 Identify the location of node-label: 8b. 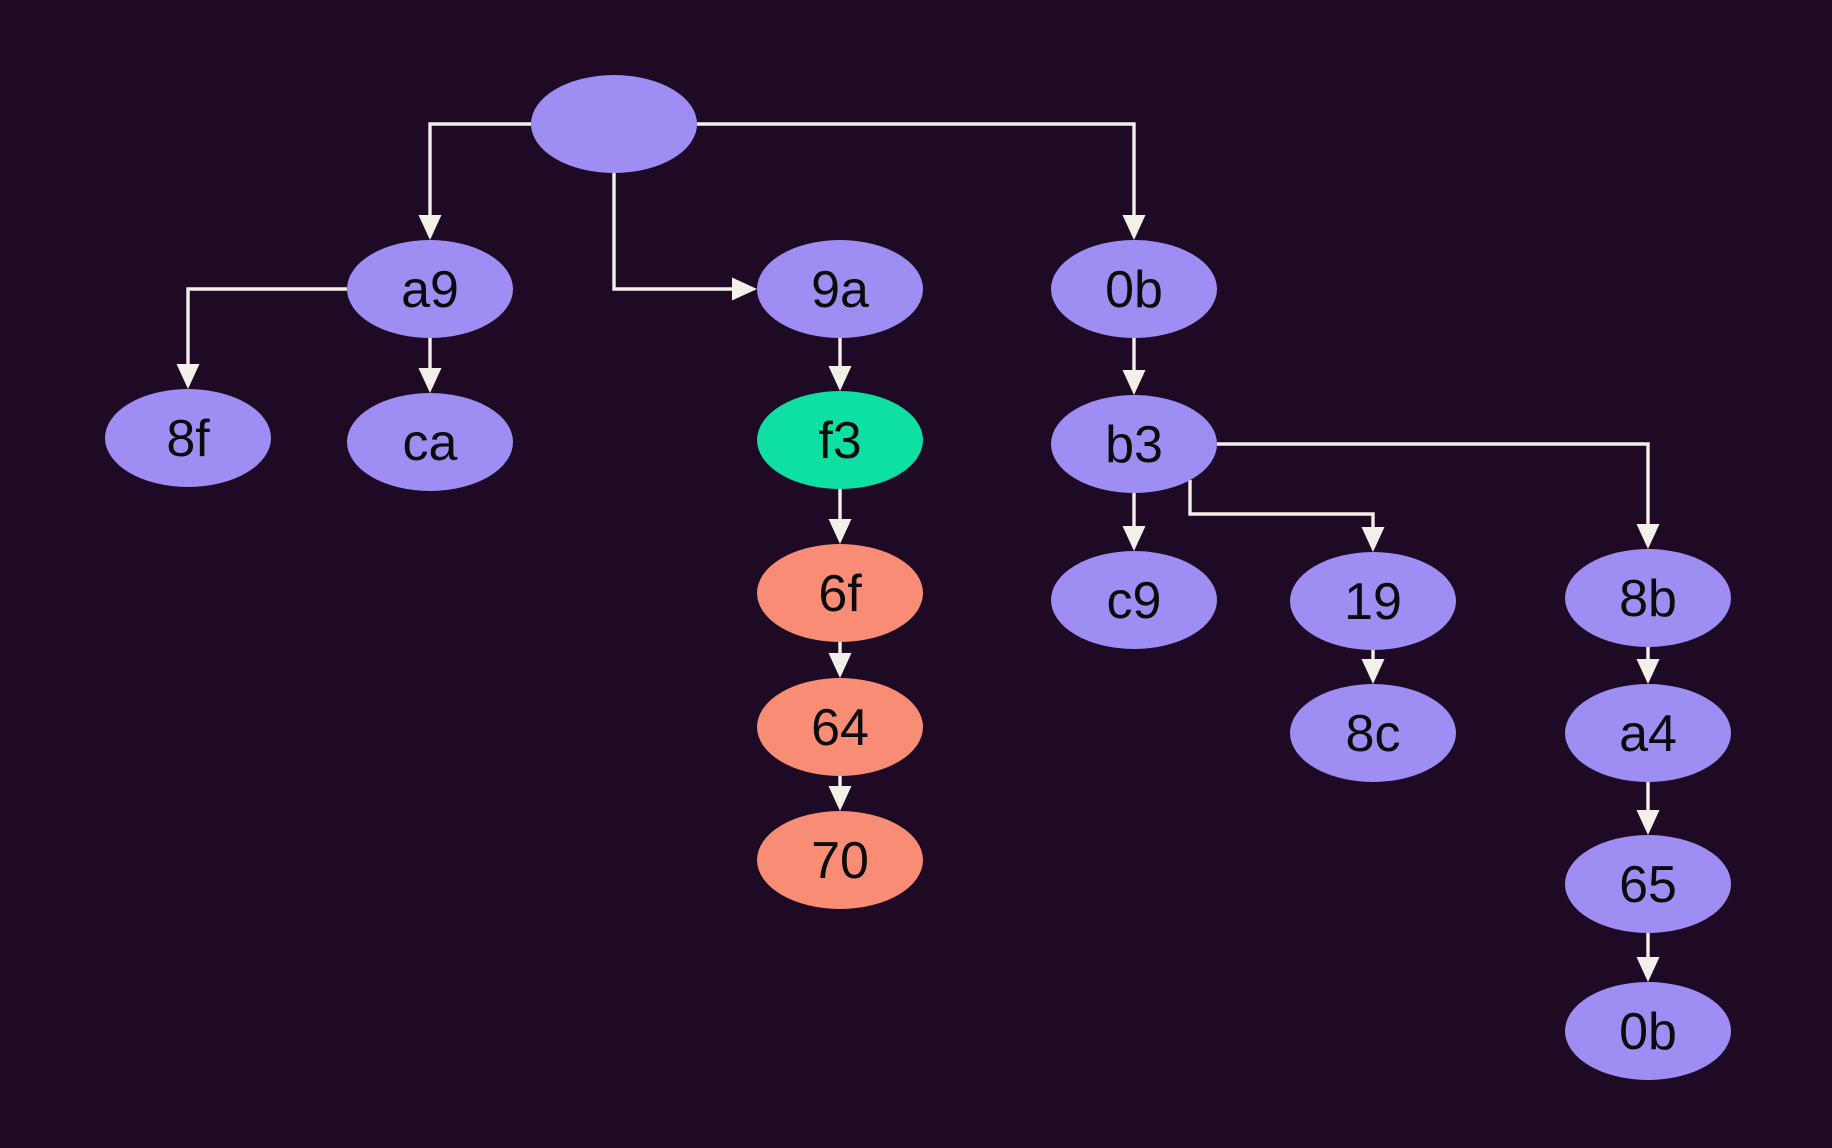
(1648, 599).